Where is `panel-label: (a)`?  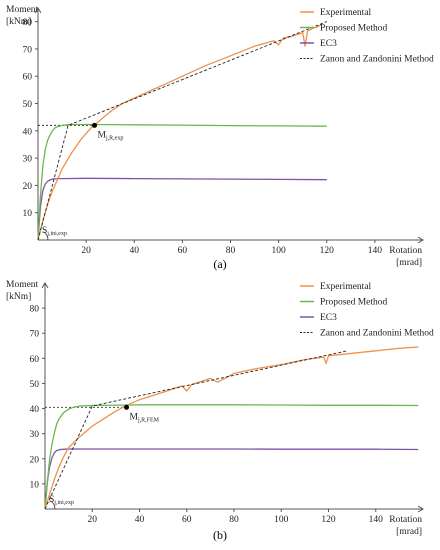
panel-label: (a) is located at coordinates (219, 264).